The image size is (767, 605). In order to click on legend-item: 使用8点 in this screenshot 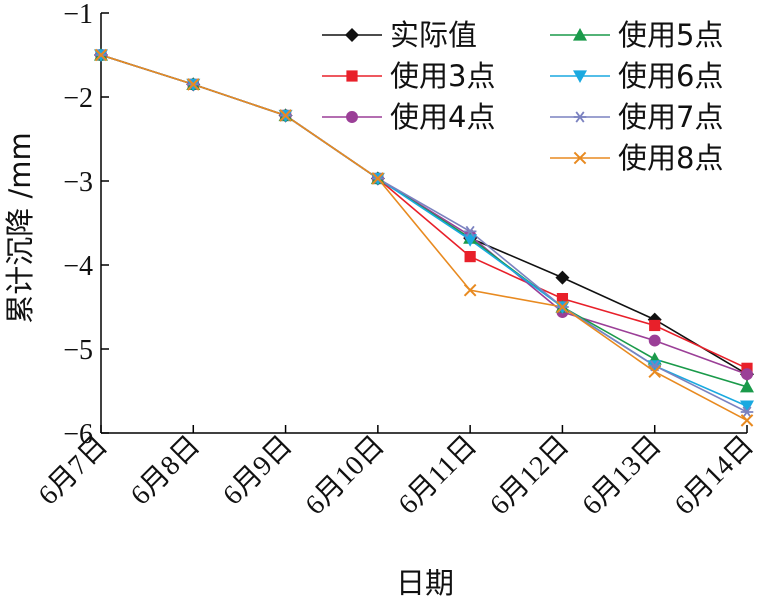, I will do `click(636, 158)`.